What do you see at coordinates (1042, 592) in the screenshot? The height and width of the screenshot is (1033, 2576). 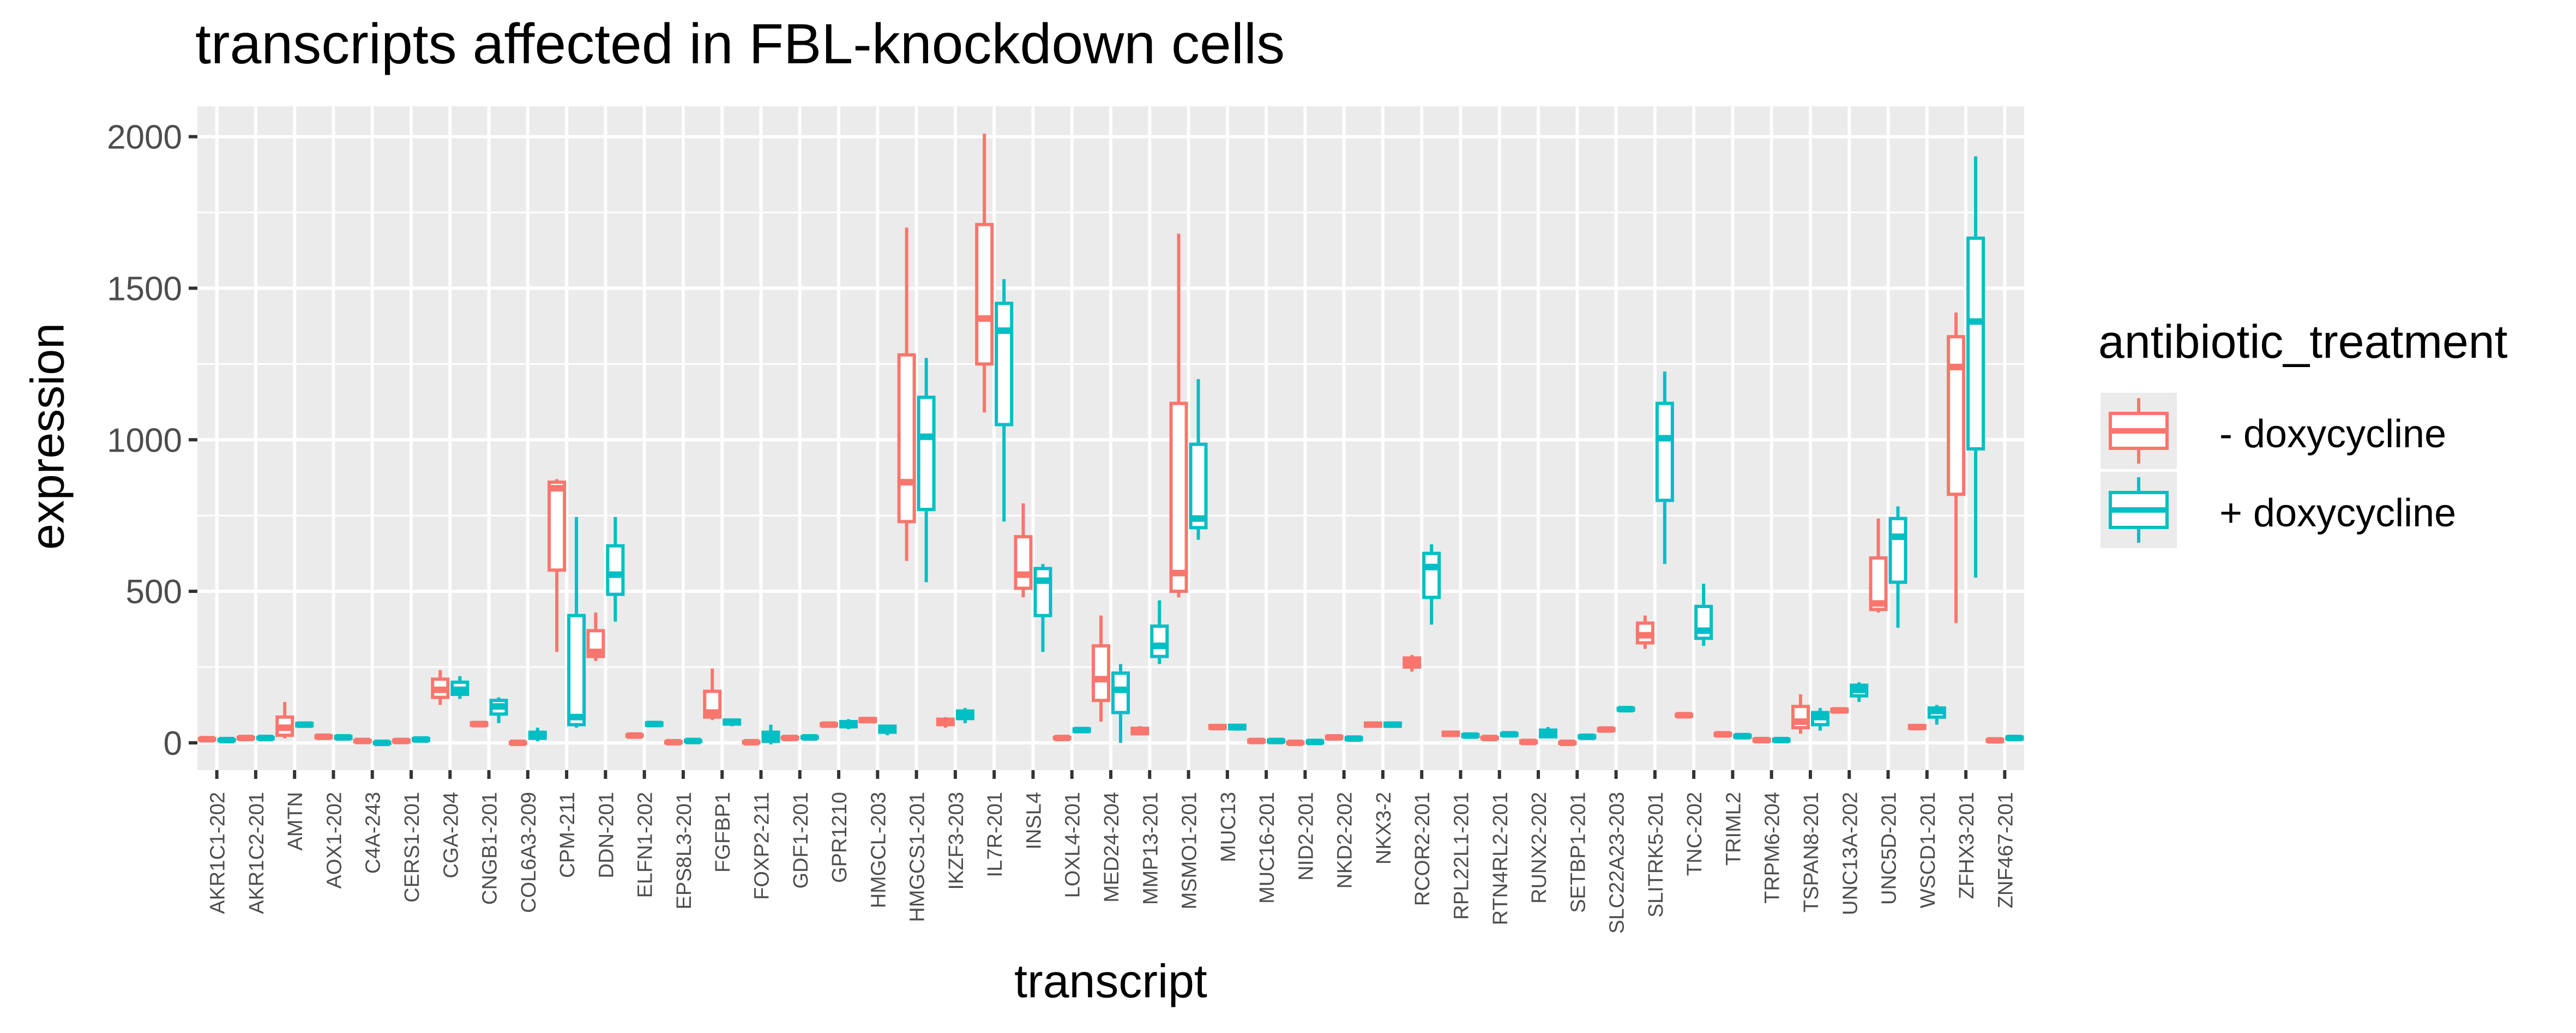 I see `box-INSL4-plus` at bounding box center [1042, 592].